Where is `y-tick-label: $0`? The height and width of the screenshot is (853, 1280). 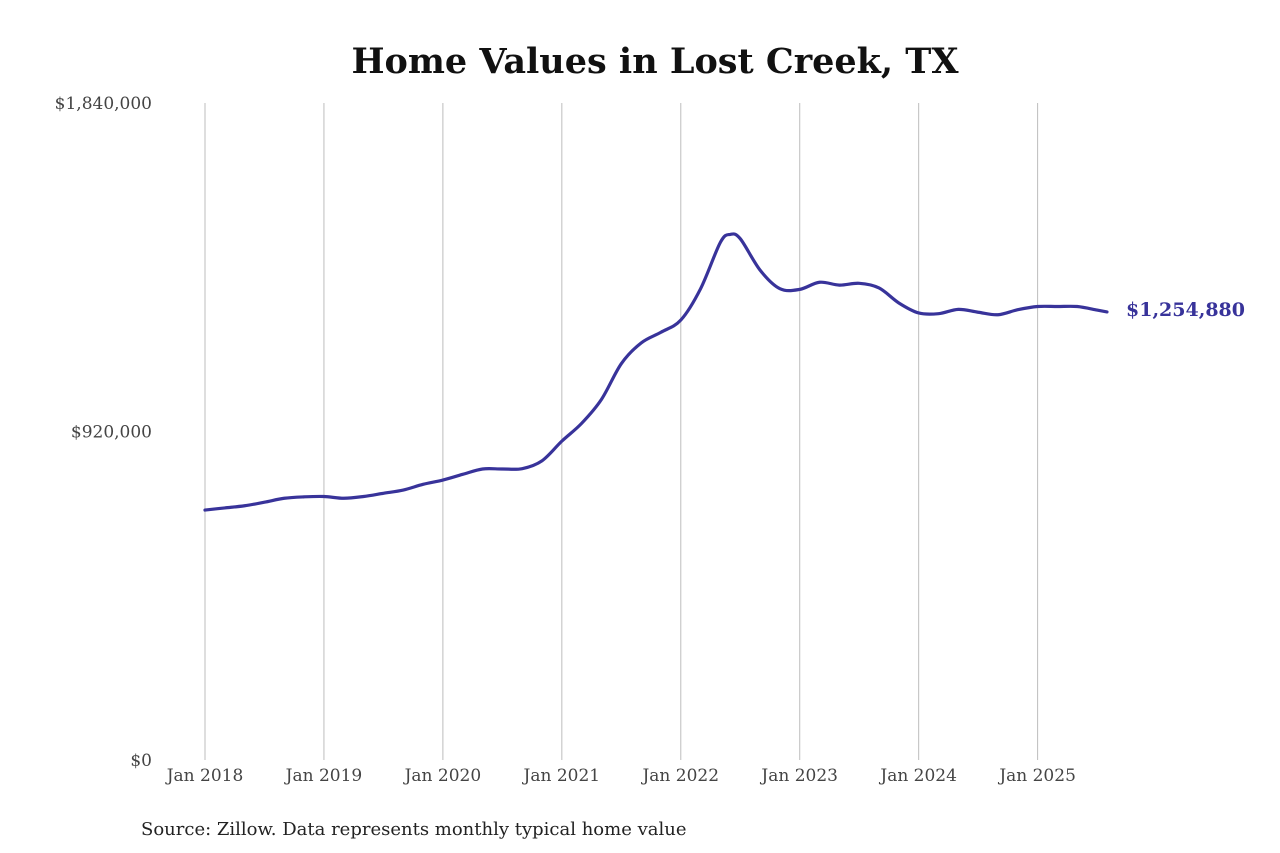 y-tick-label: $0 is located at coordinates (141, 761).